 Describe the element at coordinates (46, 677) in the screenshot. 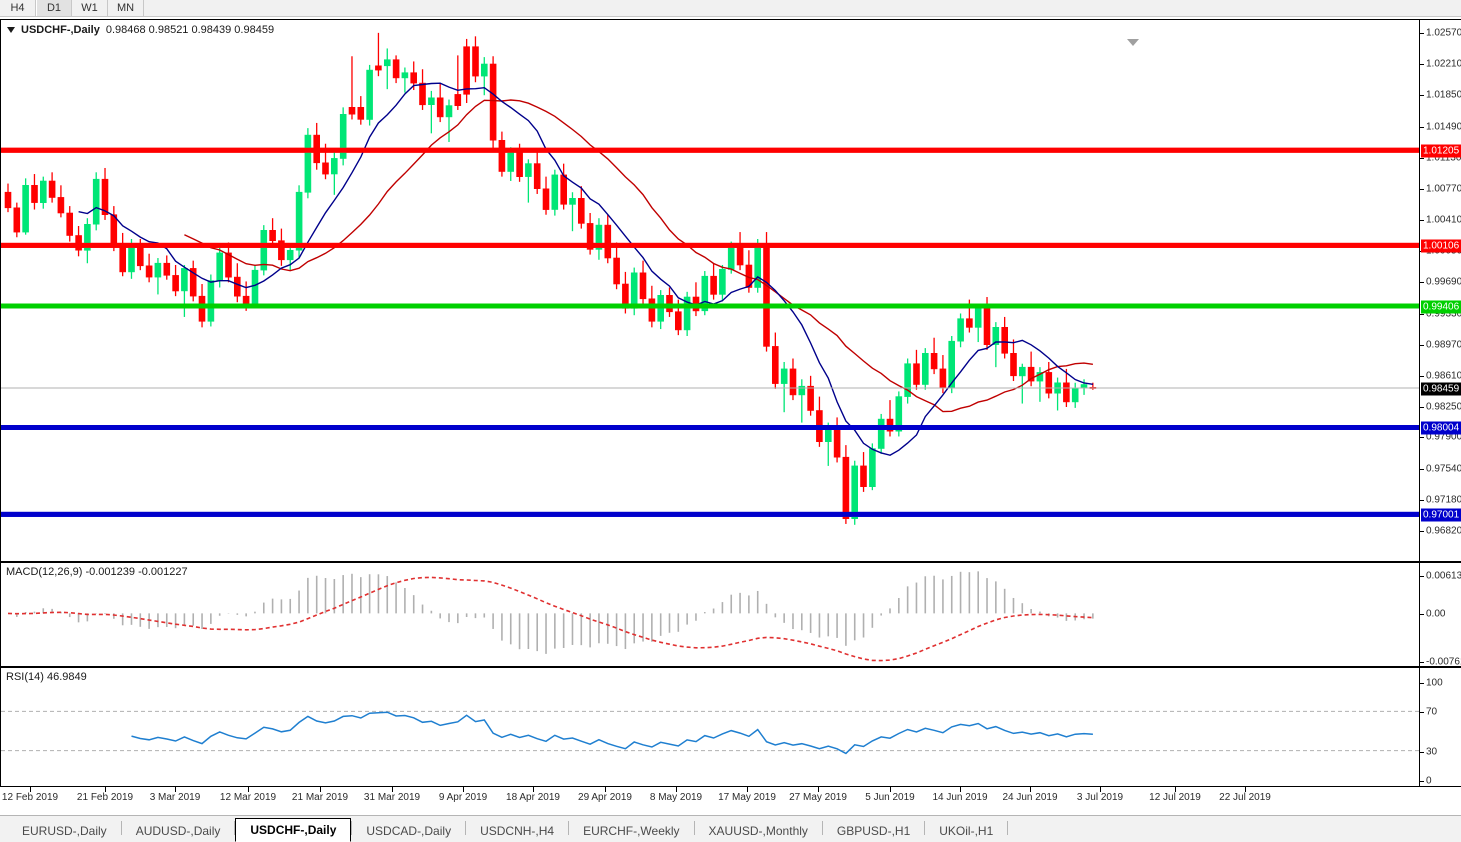

I see `rsi-label: RSI(14) 46.9849` at that location.